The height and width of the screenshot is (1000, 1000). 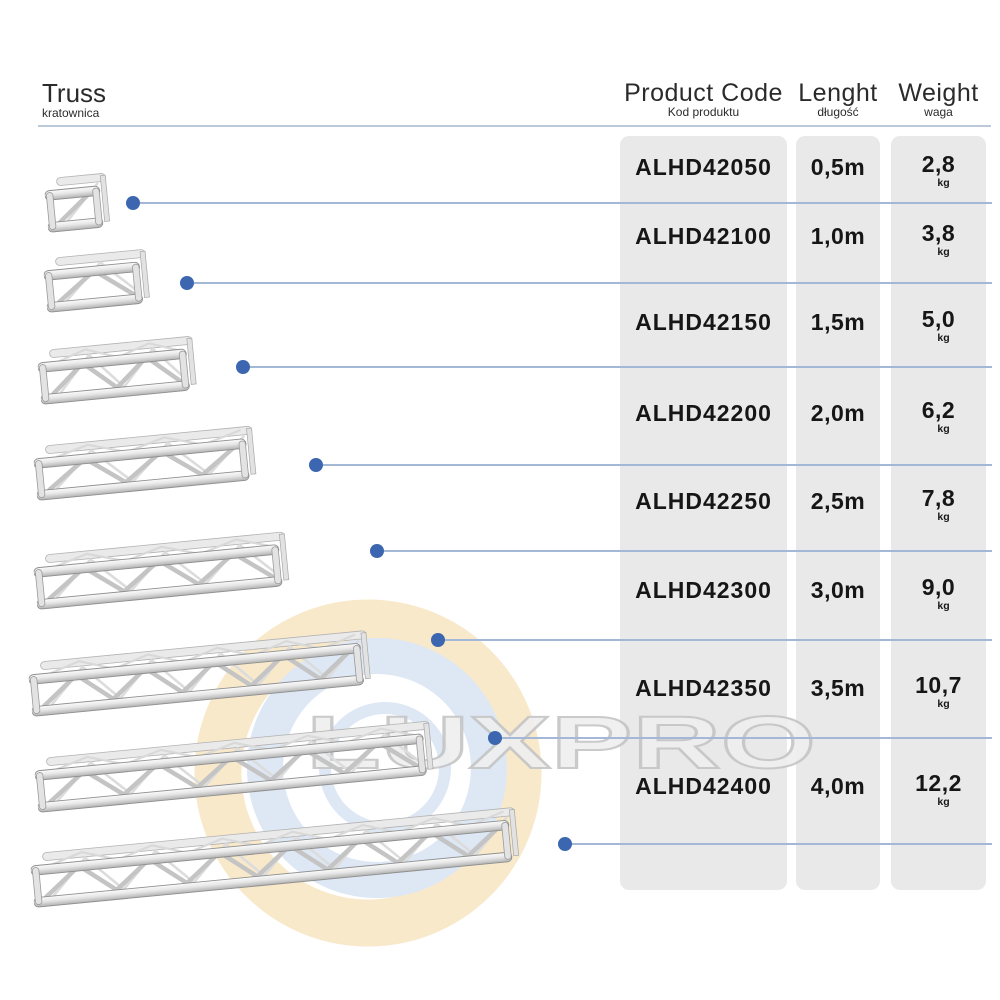 I want to click on table-column-weight, so click(x=938, y=513).